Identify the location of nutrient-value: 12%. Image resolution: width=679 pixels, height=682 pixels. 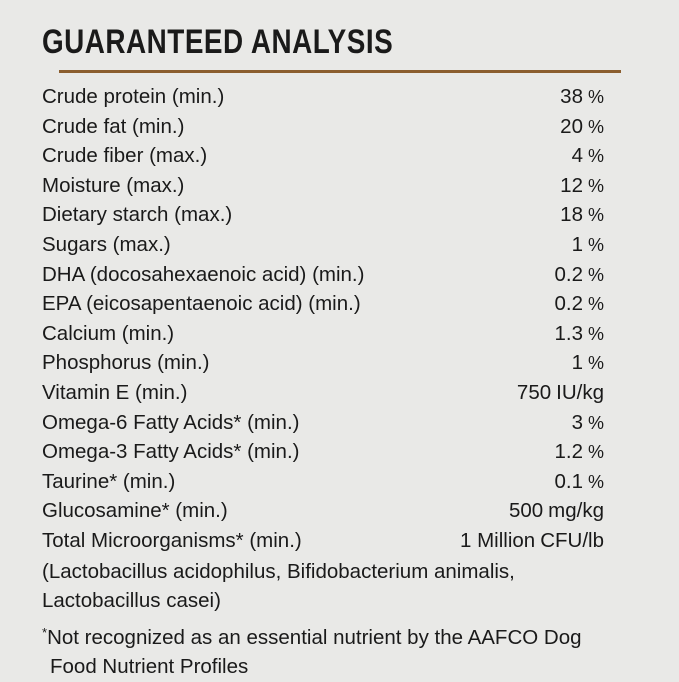
(575, 186).